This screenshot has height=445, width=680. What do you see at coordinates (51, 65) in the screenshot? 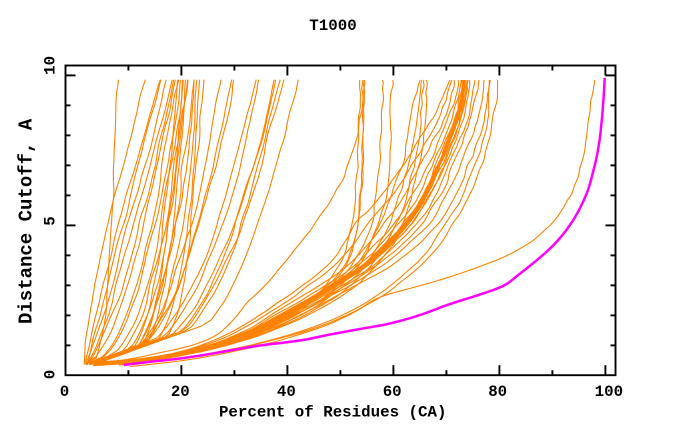
I see `svg-text: 10` at bounding box center [51, 65].